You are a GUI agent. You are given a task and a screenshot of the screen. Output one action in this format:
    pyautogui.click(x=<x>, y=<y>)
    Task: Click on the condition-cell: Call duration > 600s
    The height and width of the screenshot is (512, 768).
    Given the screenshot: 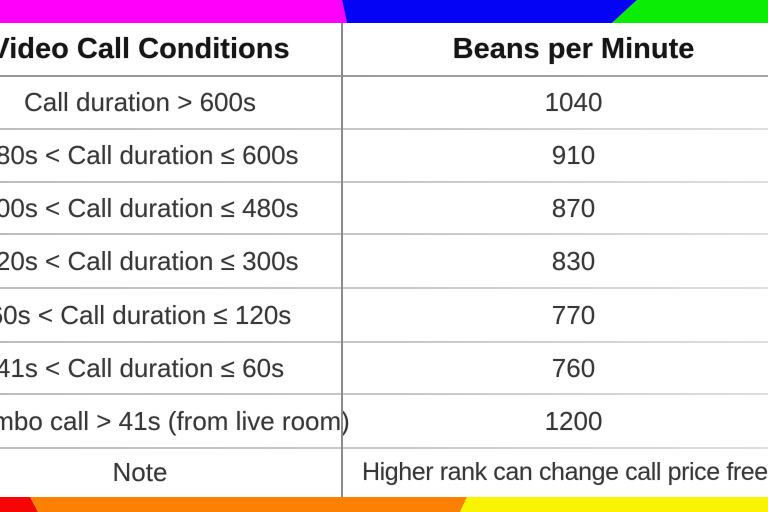 What is the action you would take?
    pyautogui.click(x=140, y=102)
    